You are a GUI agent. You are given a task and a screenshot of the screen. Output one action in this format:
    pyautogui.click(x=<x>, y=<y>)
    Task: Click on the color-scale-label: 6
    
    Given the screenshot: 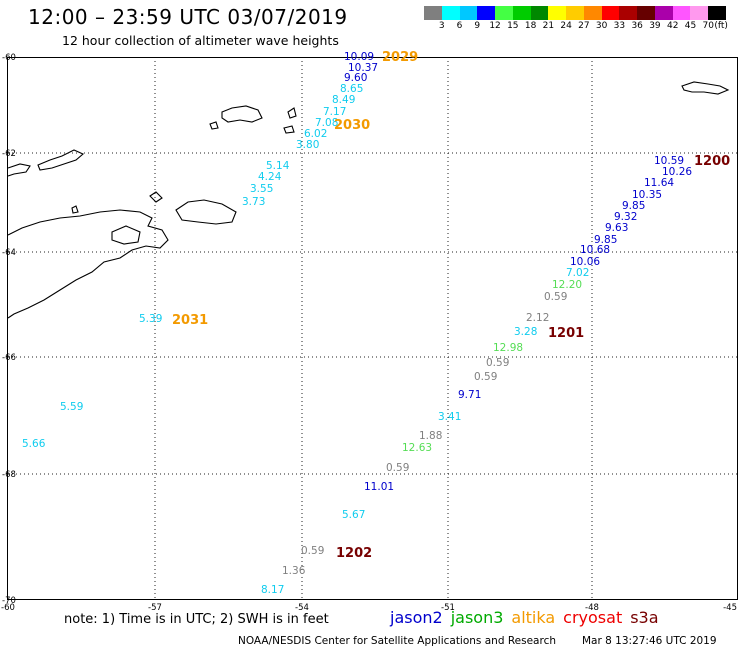 What is the action you would take?
    pyautogui.click(x=459, y=26)
    